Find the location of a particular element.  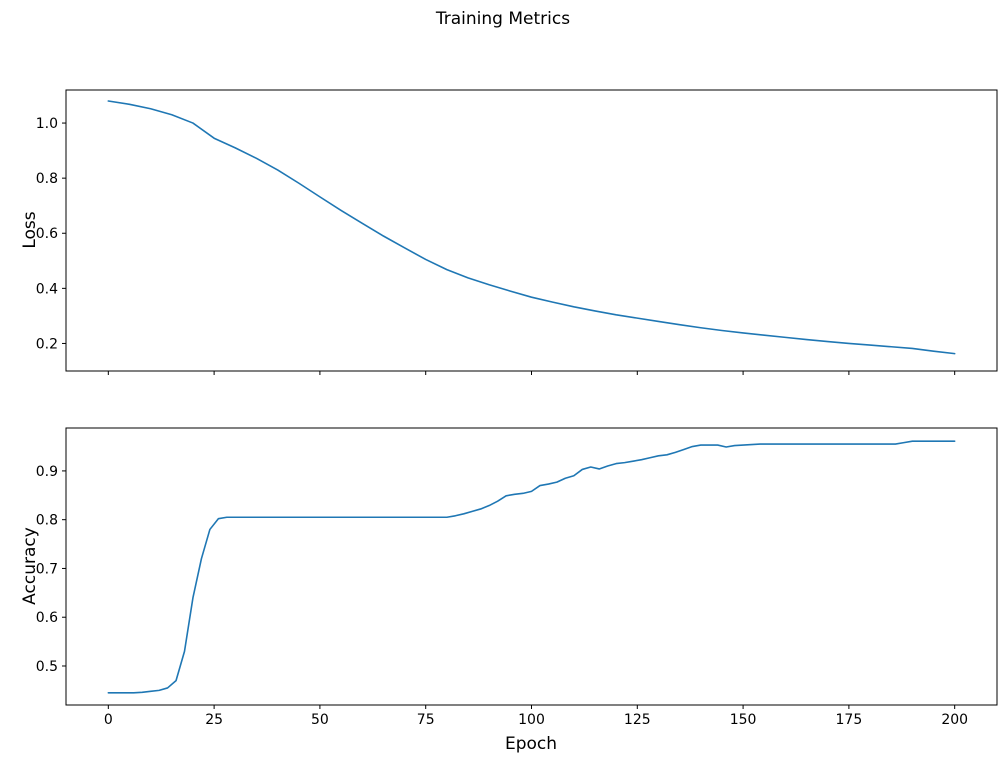

y-tick-label: 0.7 is located at coordinates (47, 569).